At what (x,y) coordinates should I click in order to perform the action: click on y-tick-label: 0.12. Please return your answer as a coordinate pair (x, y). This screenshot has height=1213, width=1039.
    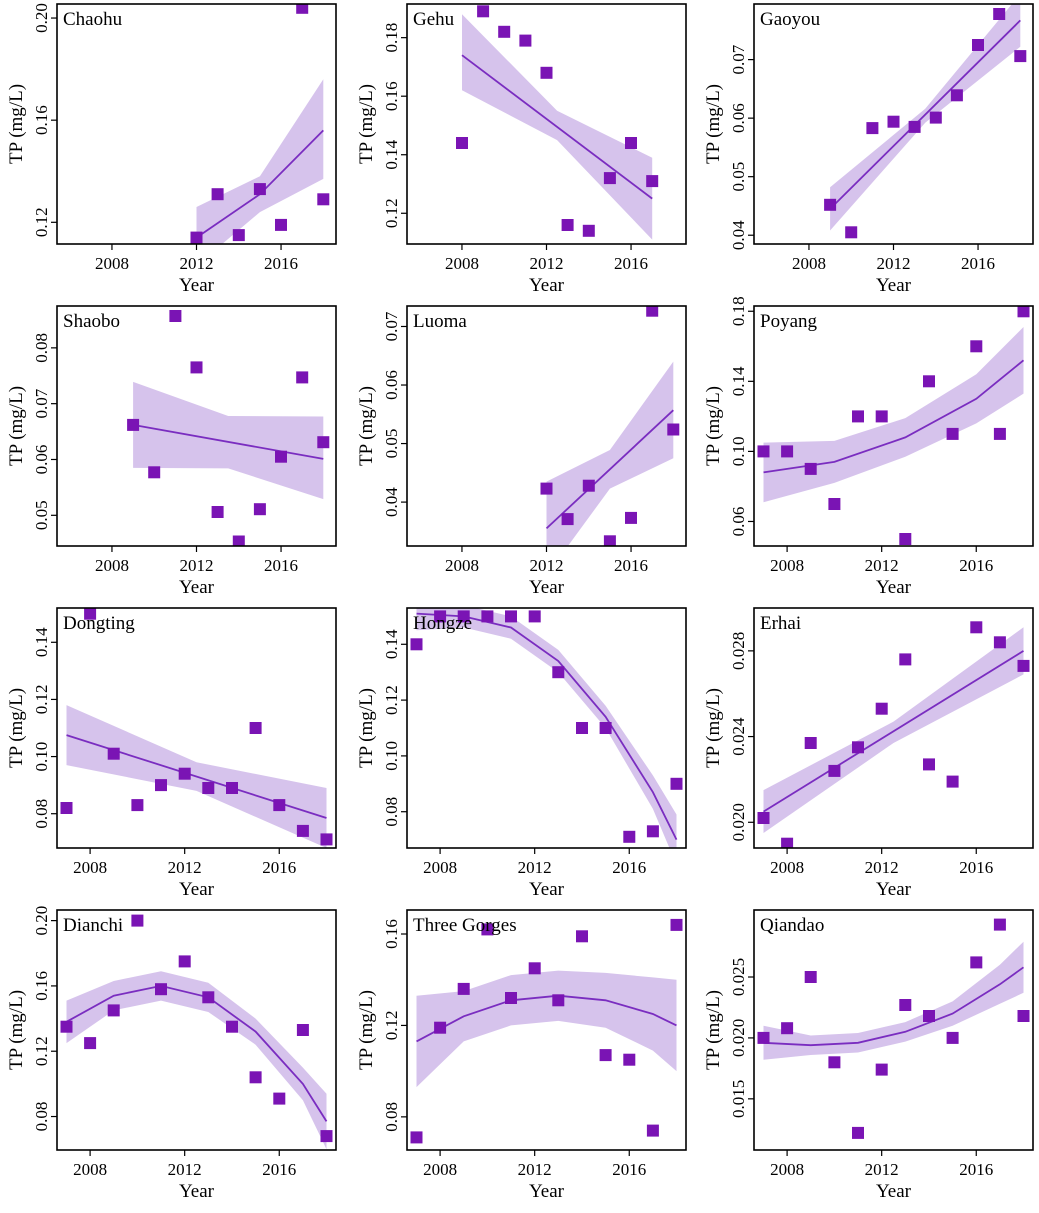
    Looking at the image, I should click on (41, 1051).